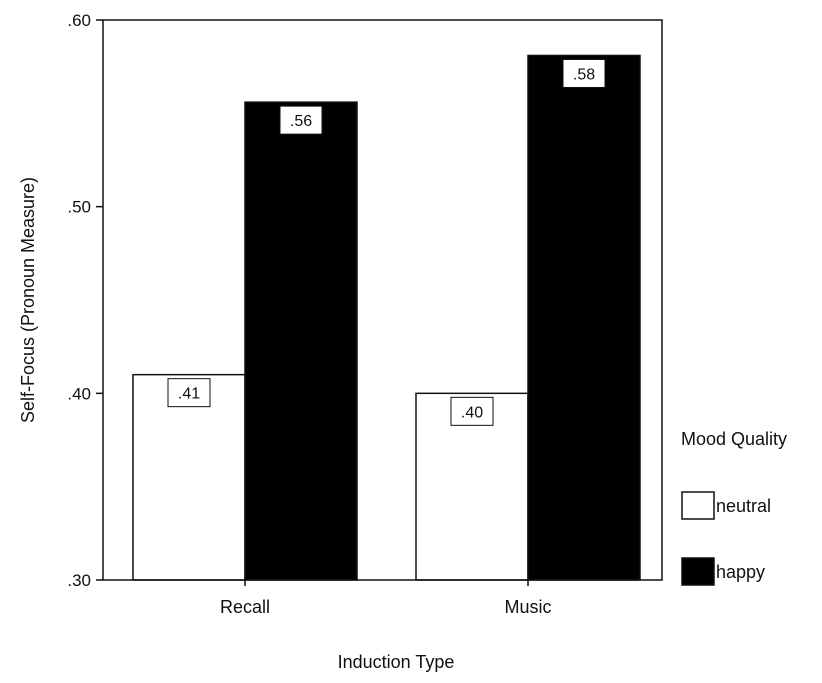 The height and width of the screenshot is (683, 822). I want to click on y-axis-ticks: .30 .40 .50 .60, so click(85, 300).